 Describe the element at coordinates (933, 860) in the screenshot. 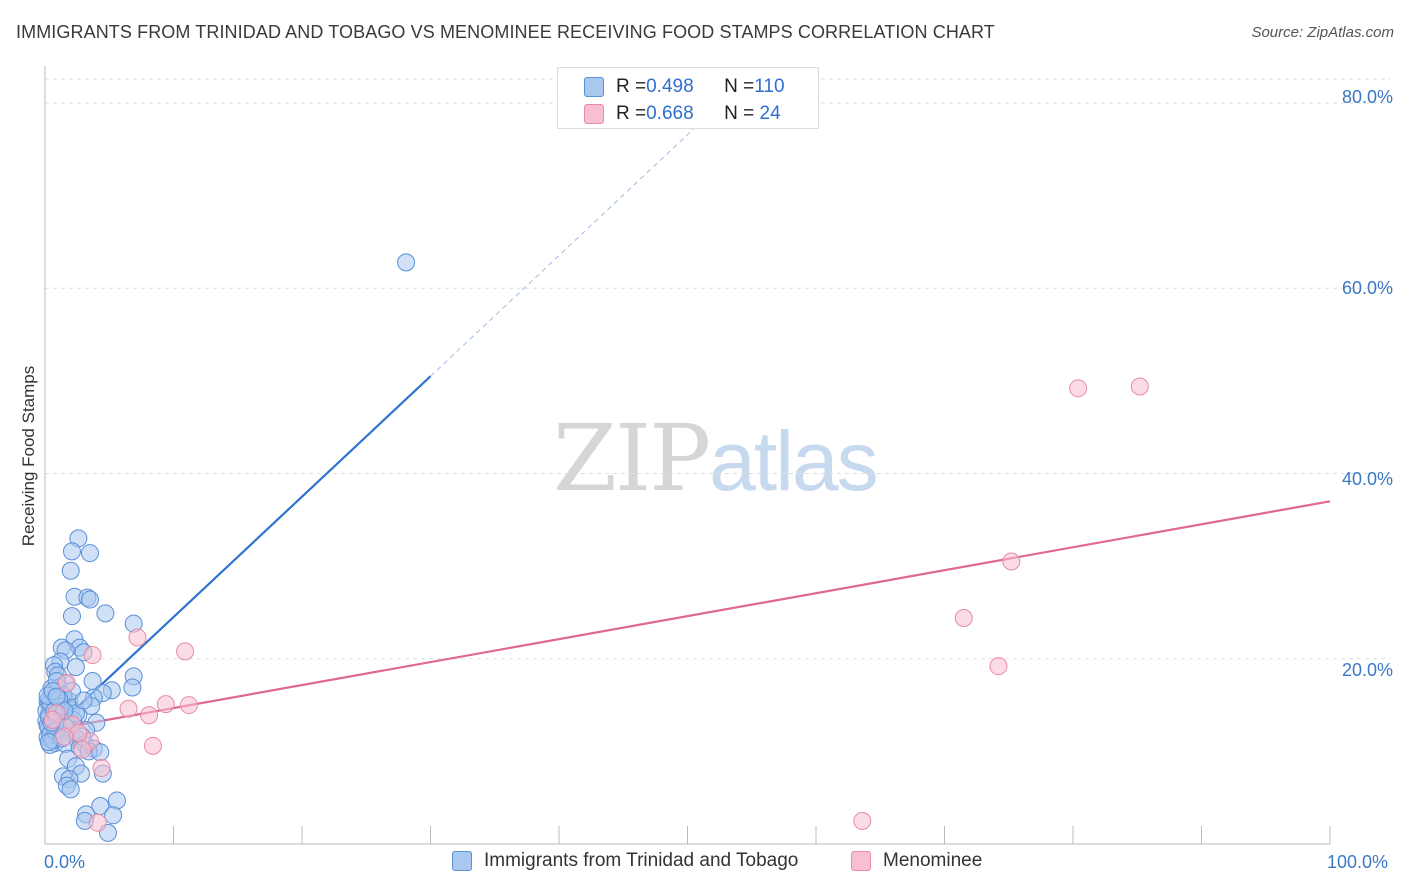

I see `legend-label: Menominee` at that location.